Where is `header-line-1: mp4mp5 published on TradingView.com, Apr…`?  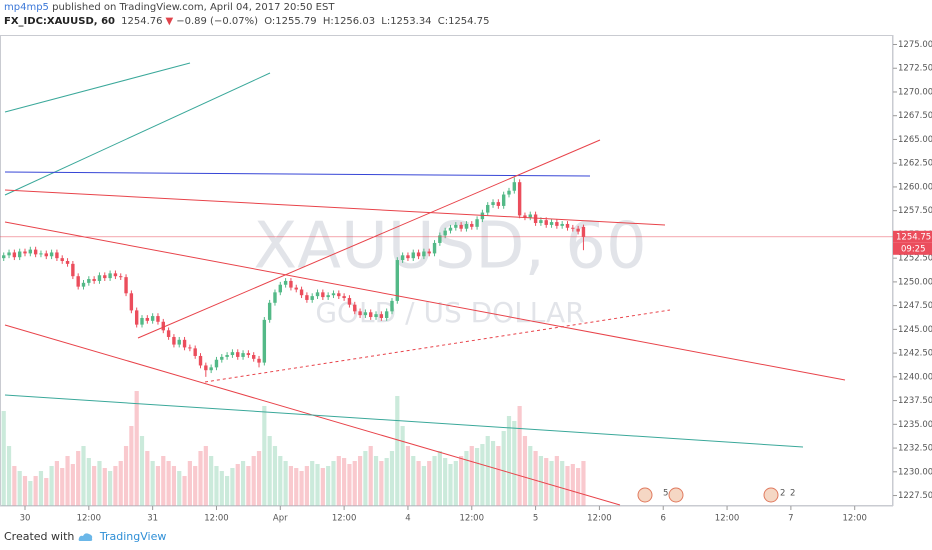 header-line-1: mp4mp5 published on TradingView.com, Apr… is located at coordinates (169, 7).